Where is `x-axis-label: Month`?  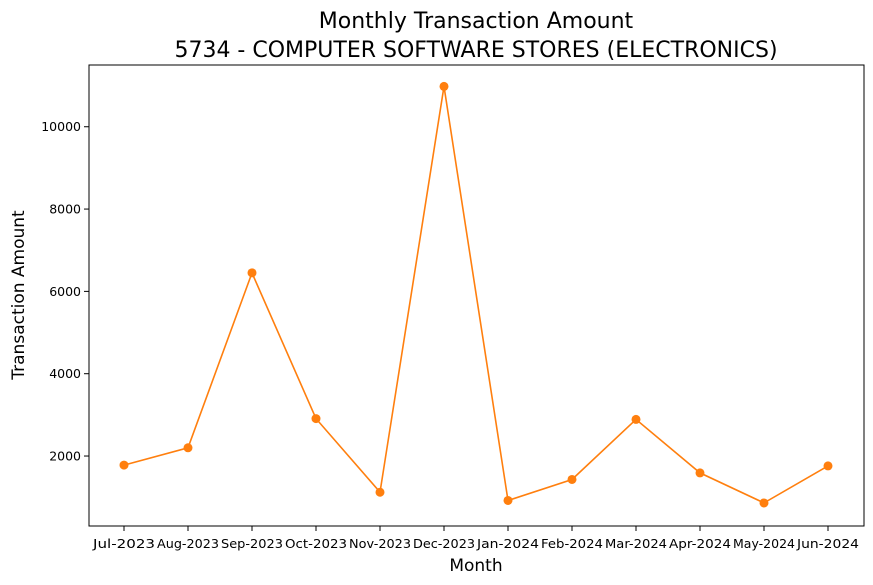 x-axis-label: Month is located at coordinates (475, 566).